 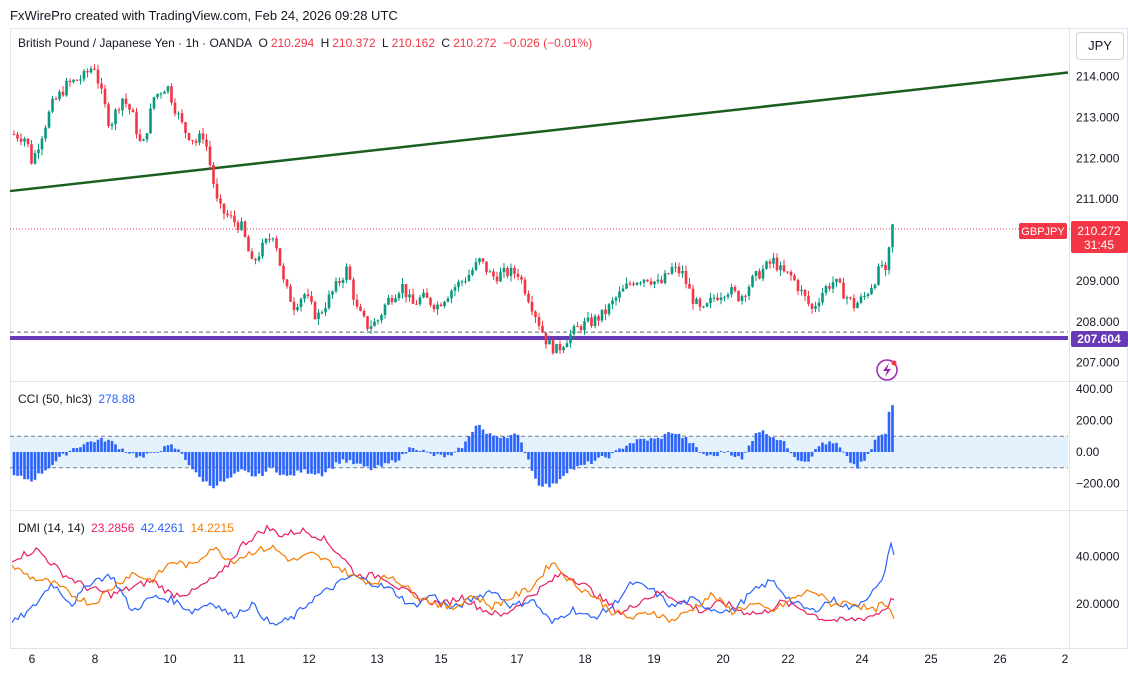 I want to click on currency-button: JPY, so click(x=1100, y=46).